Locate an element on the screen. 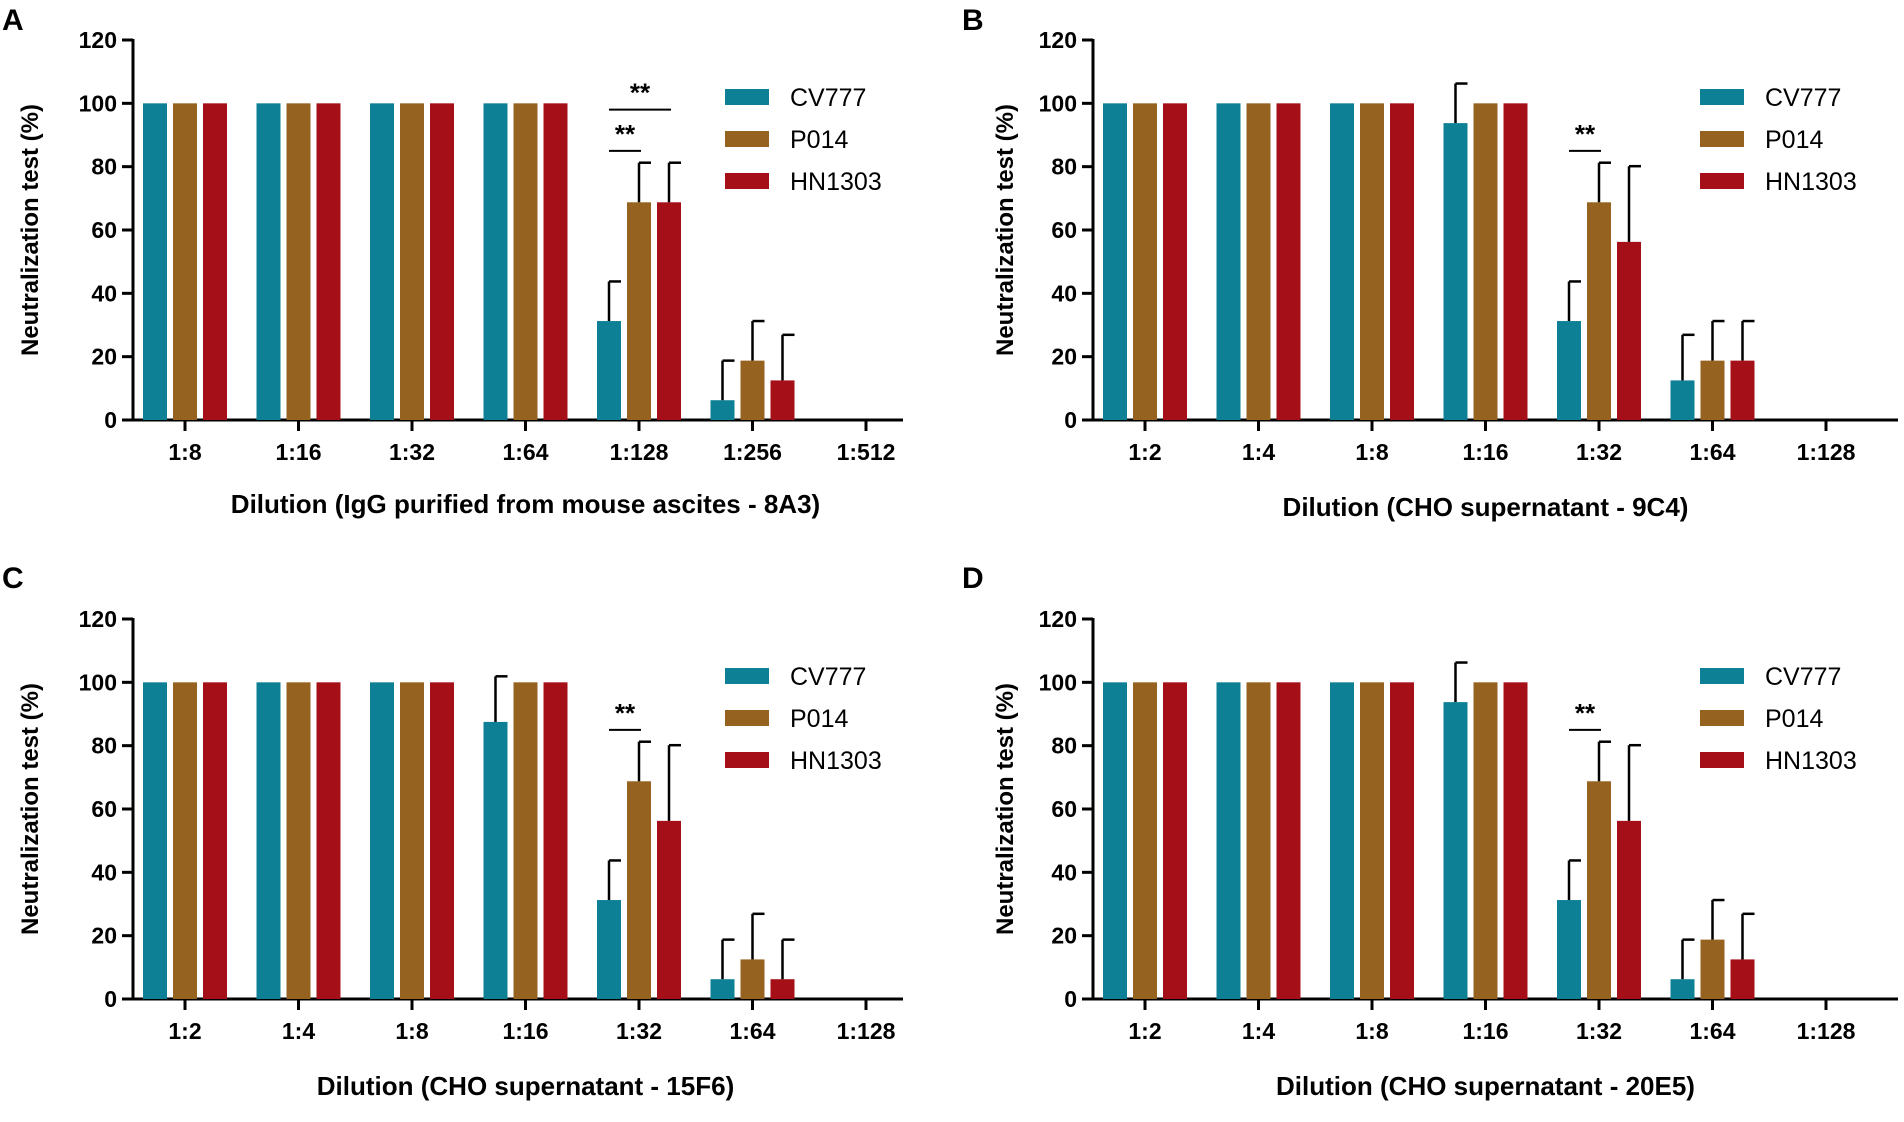 The image size is (1904, 1122). x-axis-label: Dilution (CHO supernatant - 20E5) is located at coordinates (1485, 1086).